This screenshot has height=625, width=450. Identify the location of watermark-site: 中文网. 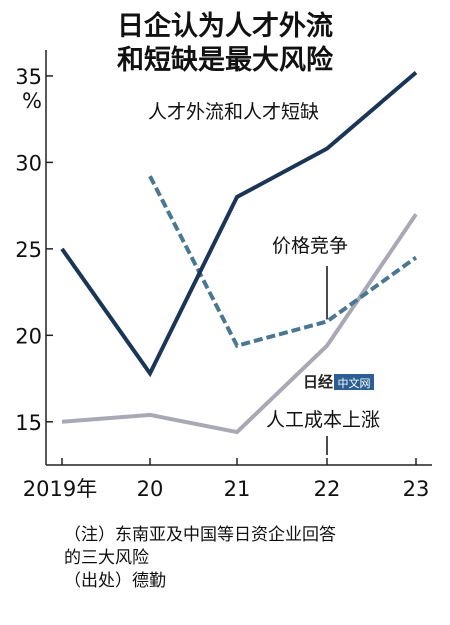
(354, 383).